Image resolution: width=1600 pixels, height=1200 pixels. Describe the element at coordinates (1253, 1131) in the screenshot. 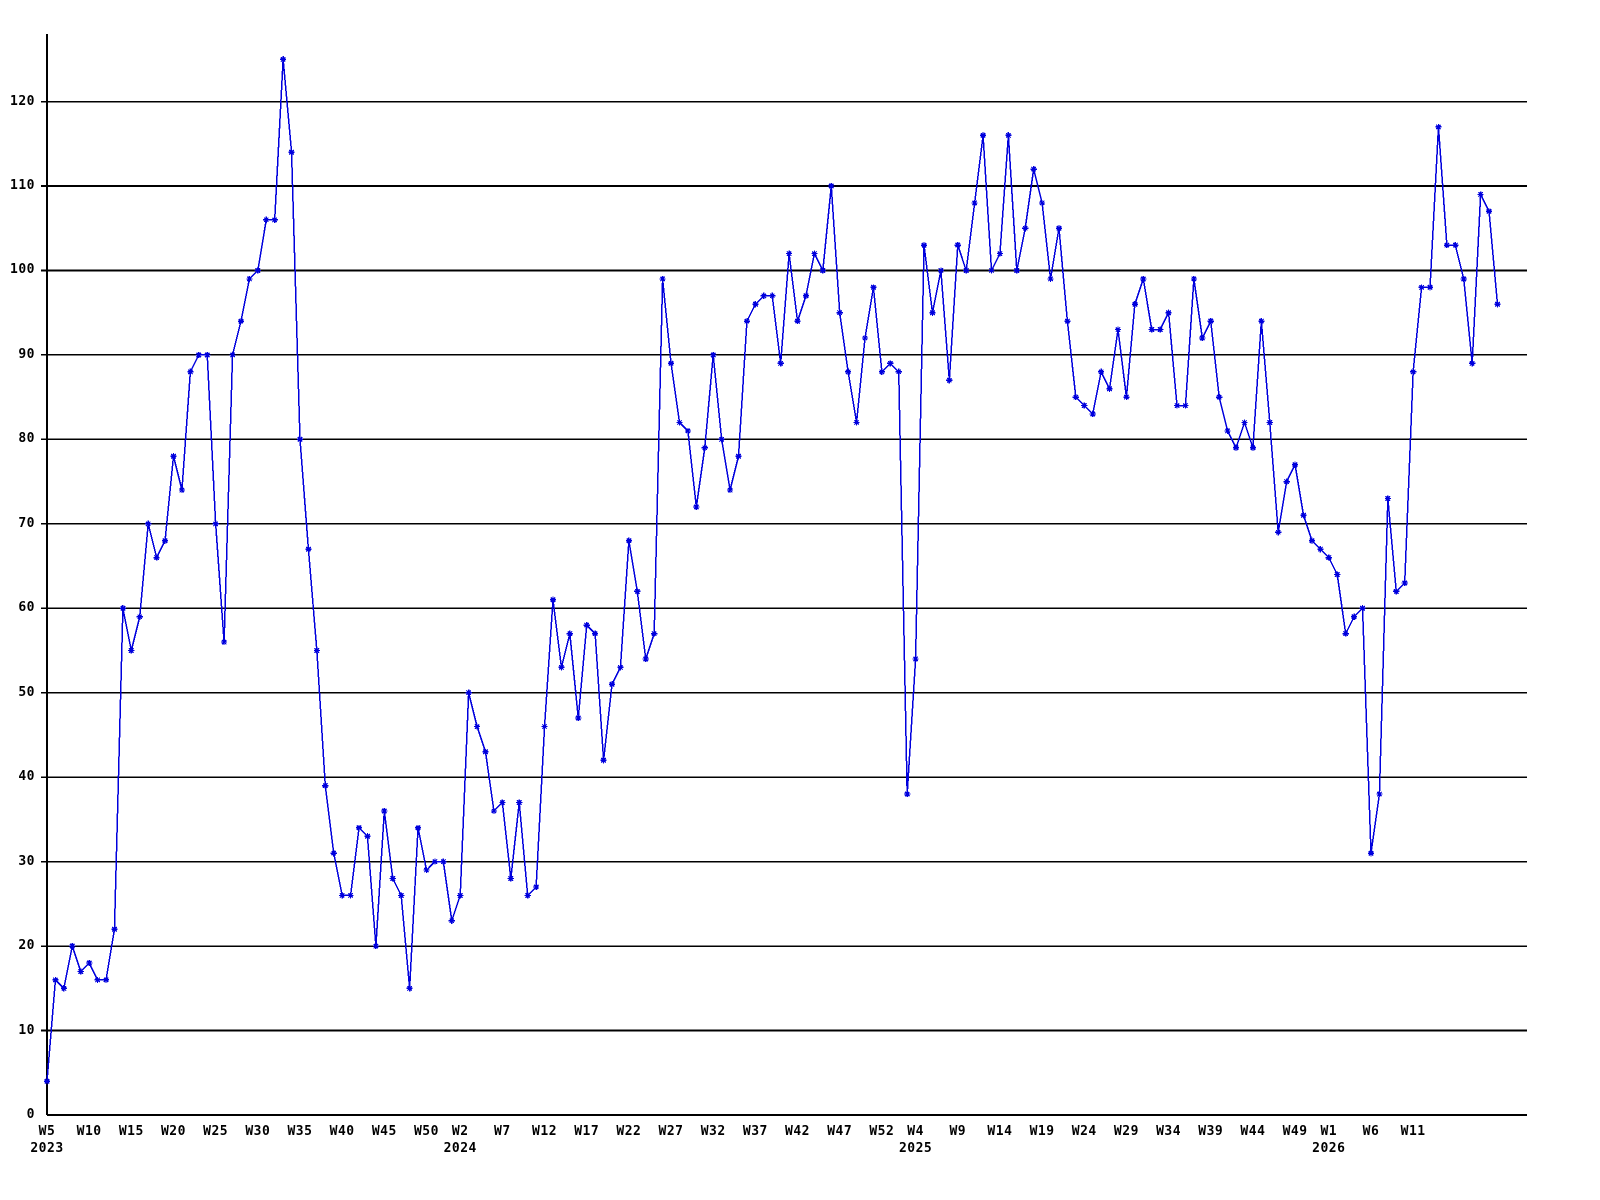

I see `x-tick-label-w44: W44` at that location.